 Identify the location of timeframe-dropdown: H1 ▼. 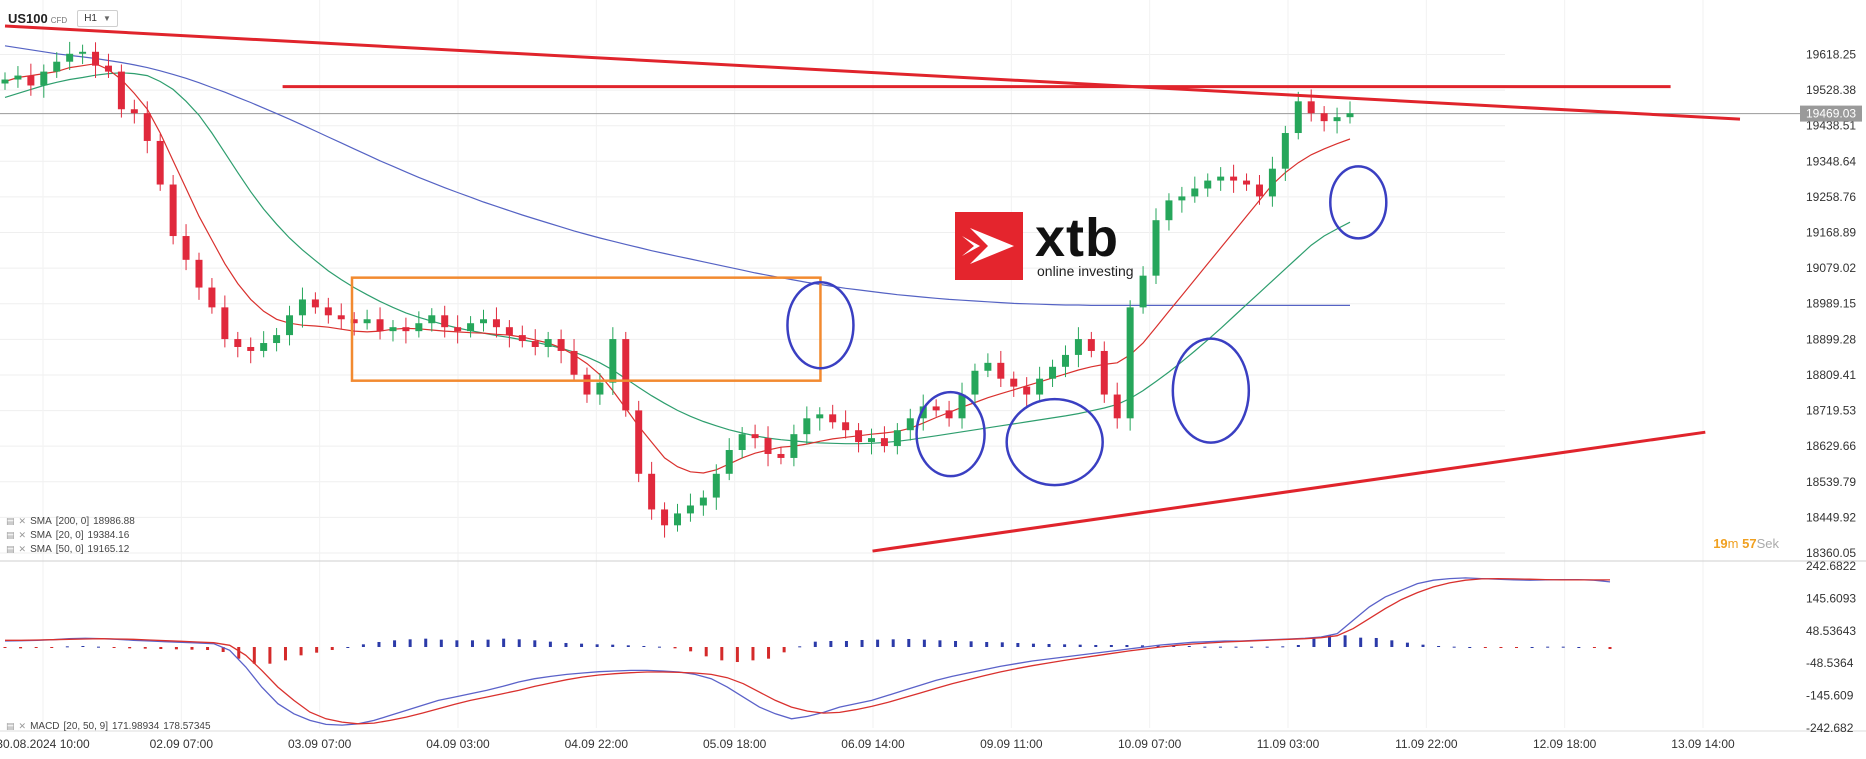
(97, 18).